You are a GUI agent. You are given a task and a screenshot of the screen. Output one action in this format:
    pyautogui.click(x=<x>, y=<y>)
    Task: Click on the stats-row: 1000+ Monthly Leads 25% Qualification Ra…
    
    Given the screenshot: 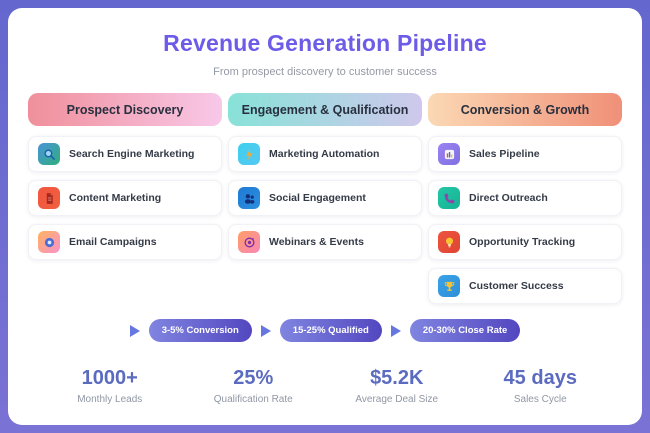 What is the action you would take?
    pyautogui.click(x=325, y=386)
    